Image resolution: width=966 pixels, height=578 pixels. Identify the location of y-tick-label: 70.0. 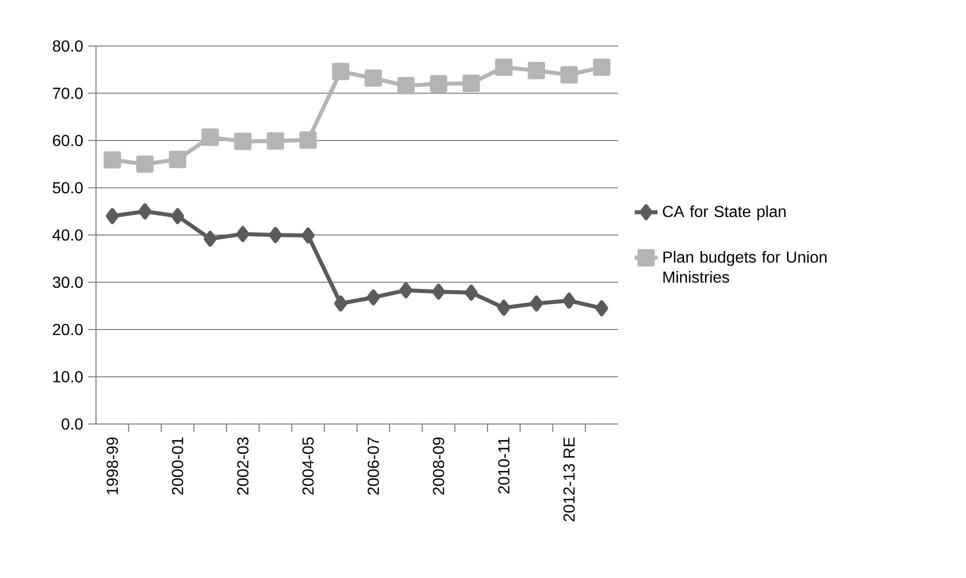
(67, 93).